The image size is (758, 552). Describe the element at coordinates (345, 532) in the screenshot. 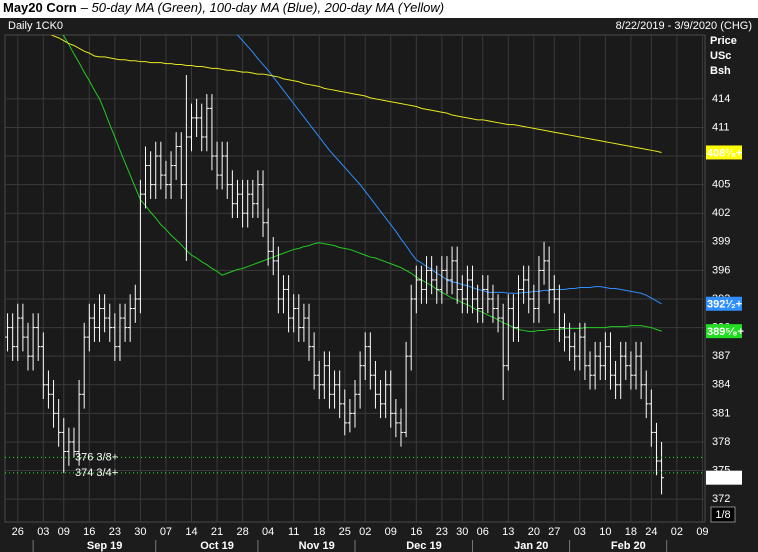

I see `x-tick-label: 25` at that location.